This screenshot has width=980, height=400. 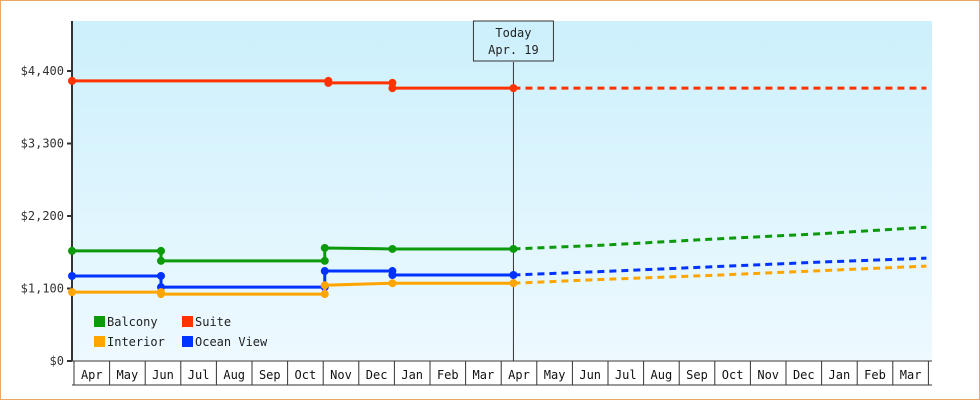 What do you see at coordinates (42, 216) in the screenshot?
I see `y-tick-label: $2,200` at bounding box center [42, 216].